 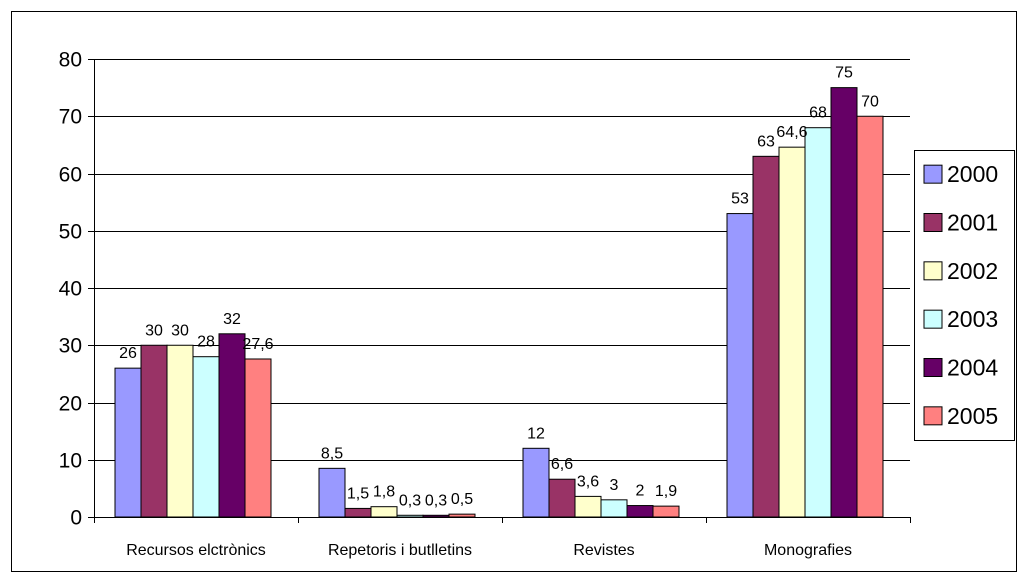 I want to click on y-tick-label: 80, so click(x=70, y=60).